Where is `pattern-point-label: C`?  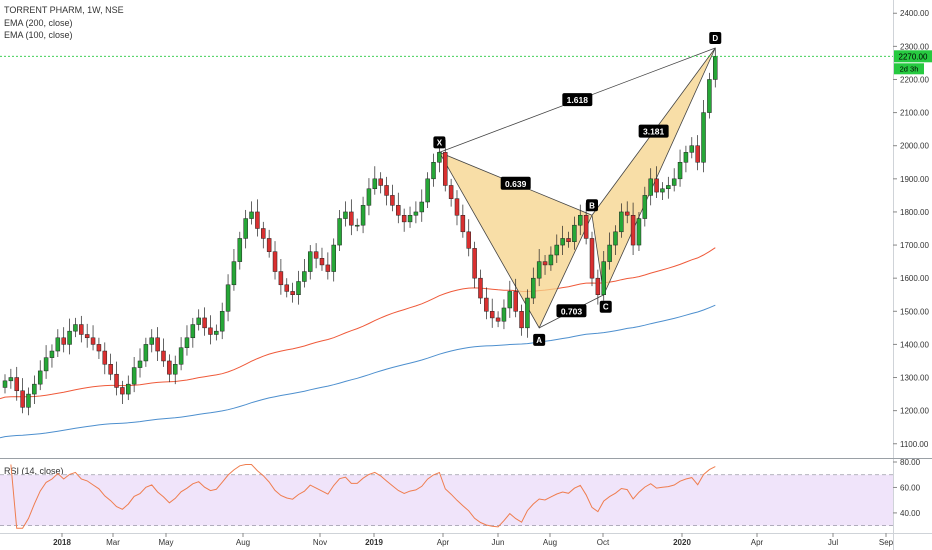 pattern-point-label: C is located at coordinates (606, 307).